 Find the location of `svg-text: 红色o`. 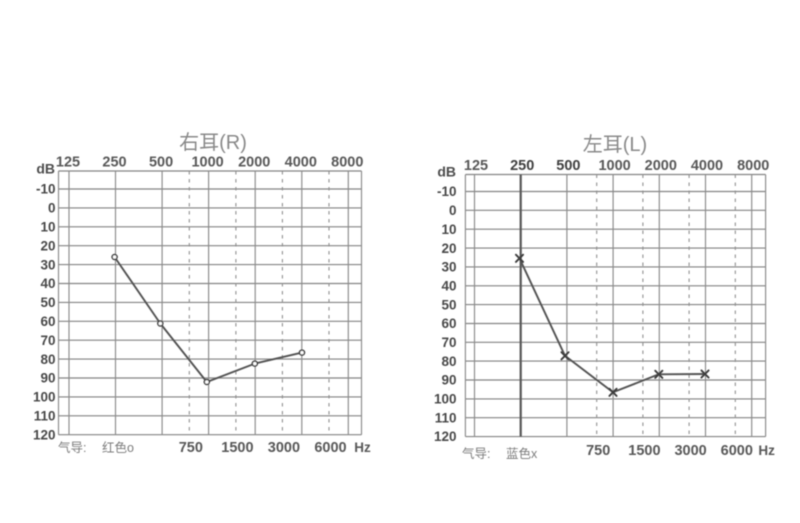

svg-text: 红色o is located at coordinates (118, 447).